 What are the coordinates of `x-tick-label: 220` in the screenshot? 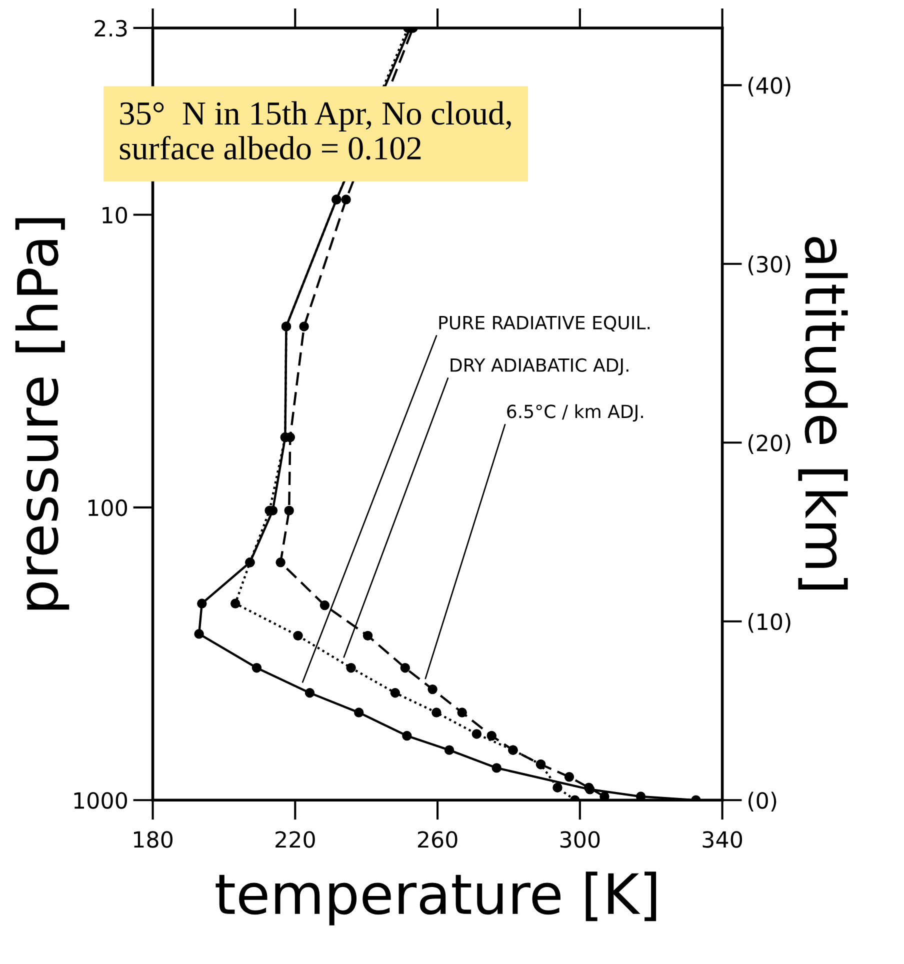 It's located at (295, 839).